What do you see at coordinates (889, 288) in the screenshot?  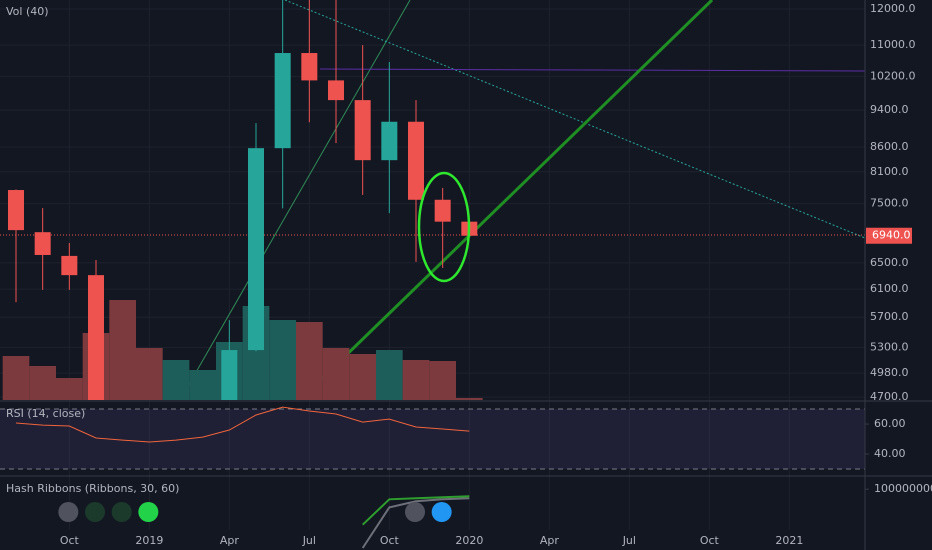 I see `y-tick-label: 6100.0` at bounding box center [889, 288].